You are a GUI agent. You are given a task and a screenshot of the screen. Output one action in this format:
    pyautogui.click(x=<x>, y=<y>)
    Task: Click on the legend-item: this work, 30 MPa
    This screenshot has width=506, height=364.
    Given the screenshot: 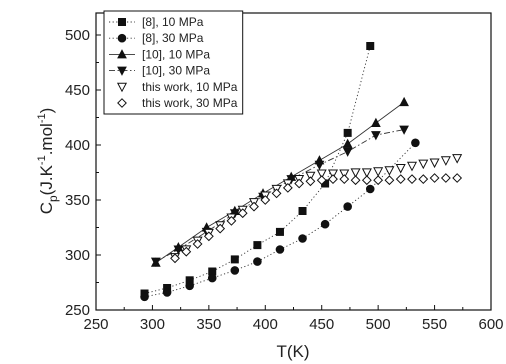 What is the action you would take?
    pyautogui.click(x=177, y=103)
    